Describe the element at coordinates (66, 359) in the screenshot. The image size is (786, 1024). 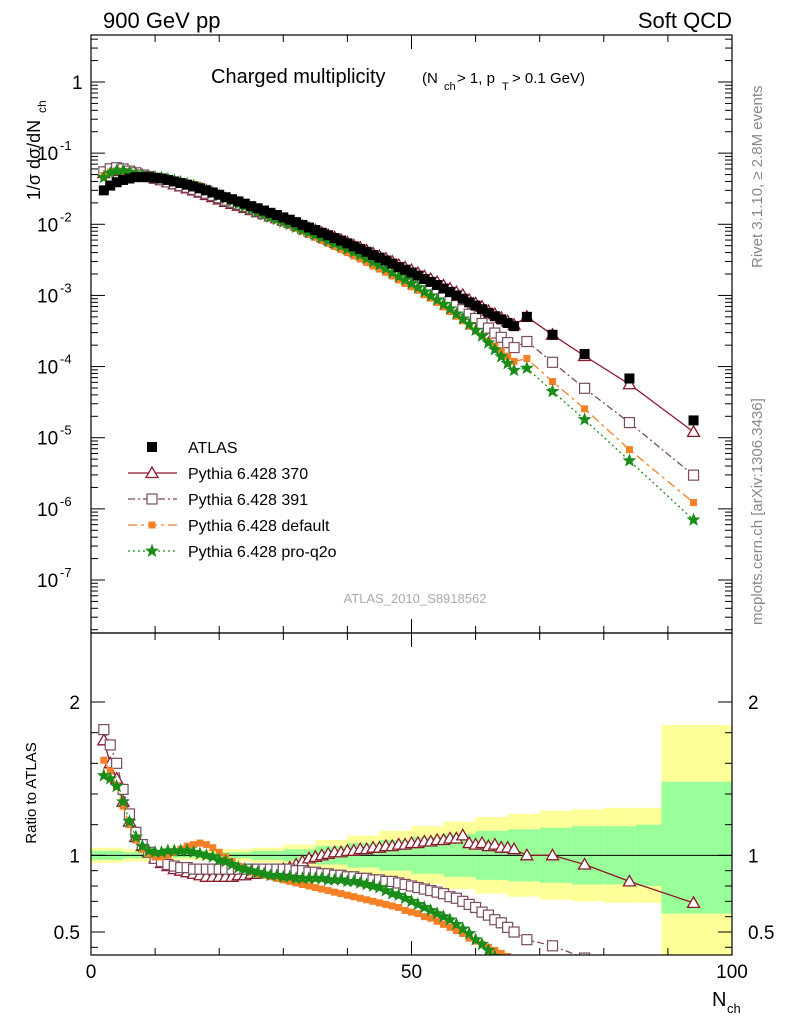
I see `y-tick-label-top-exp: -4` at that location.